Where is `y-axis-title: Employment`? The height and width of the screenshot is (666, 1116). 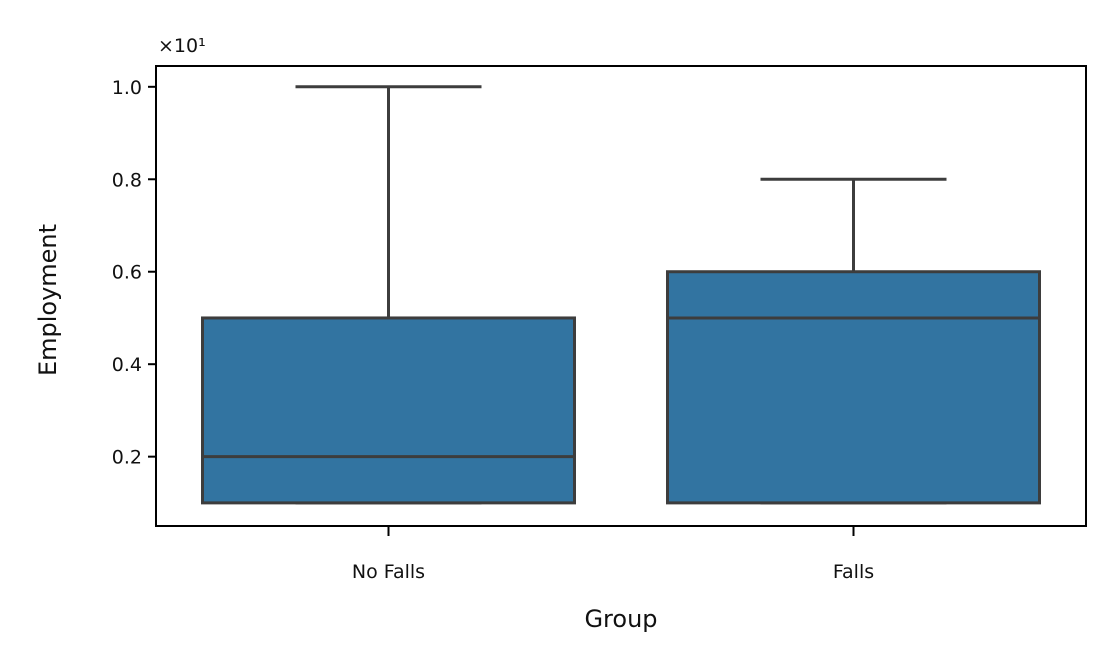
y-axis-title: Employment is located at coordinates (48, 300).